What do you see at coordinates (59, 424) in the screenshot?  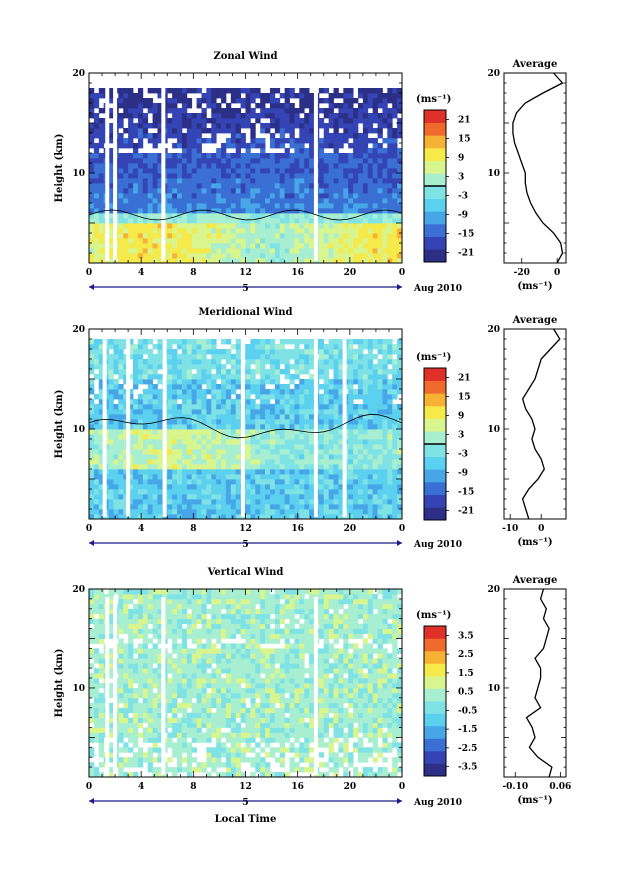 I see `y-axis-label: Height (km)` at bounding box center [59, 424].